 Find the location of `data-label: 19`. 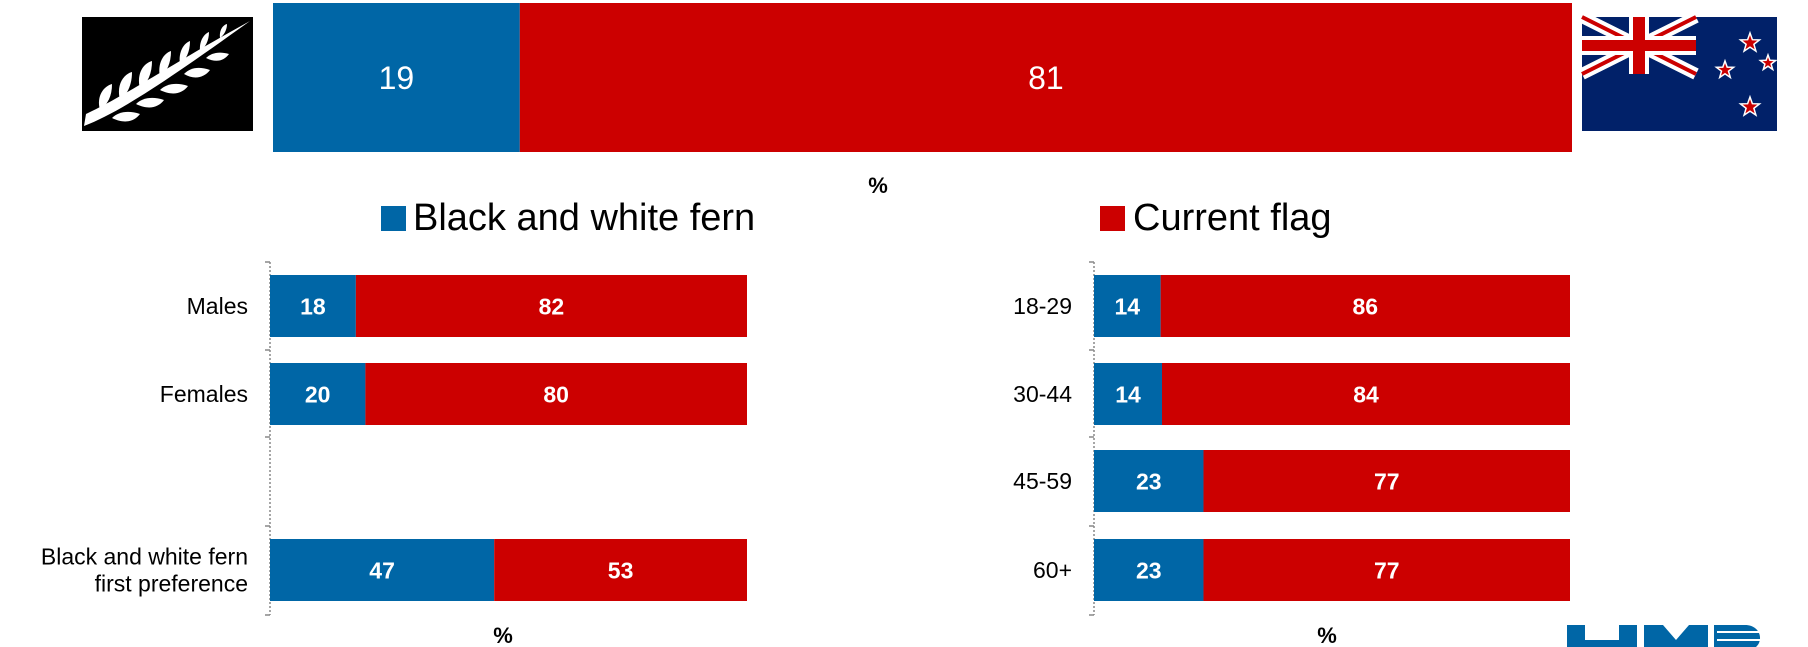

data-label: 19 is located at coordinates (397, 78).